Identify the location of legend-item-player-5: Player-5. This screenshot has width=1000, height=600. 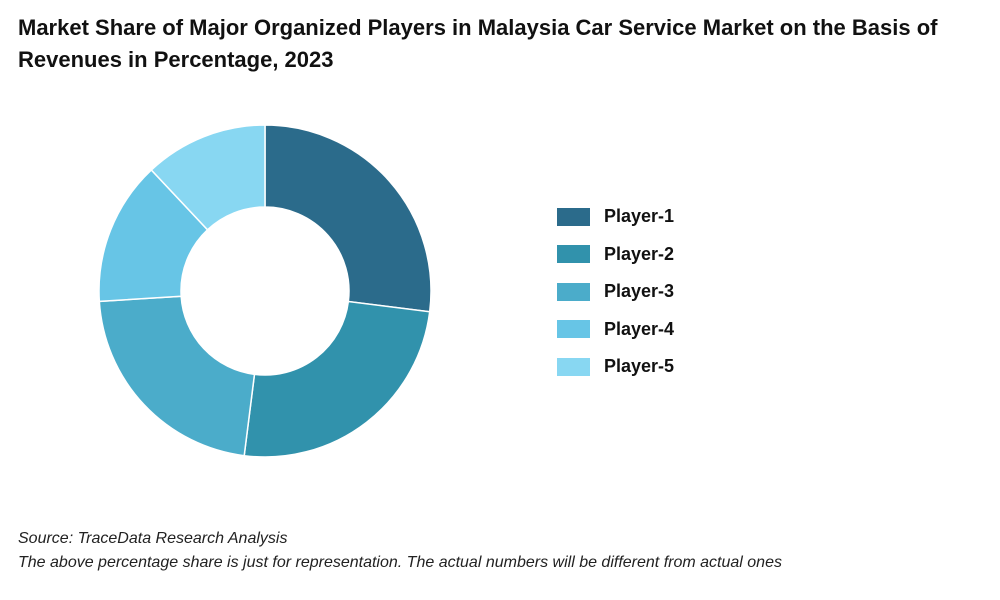
(687, 367).